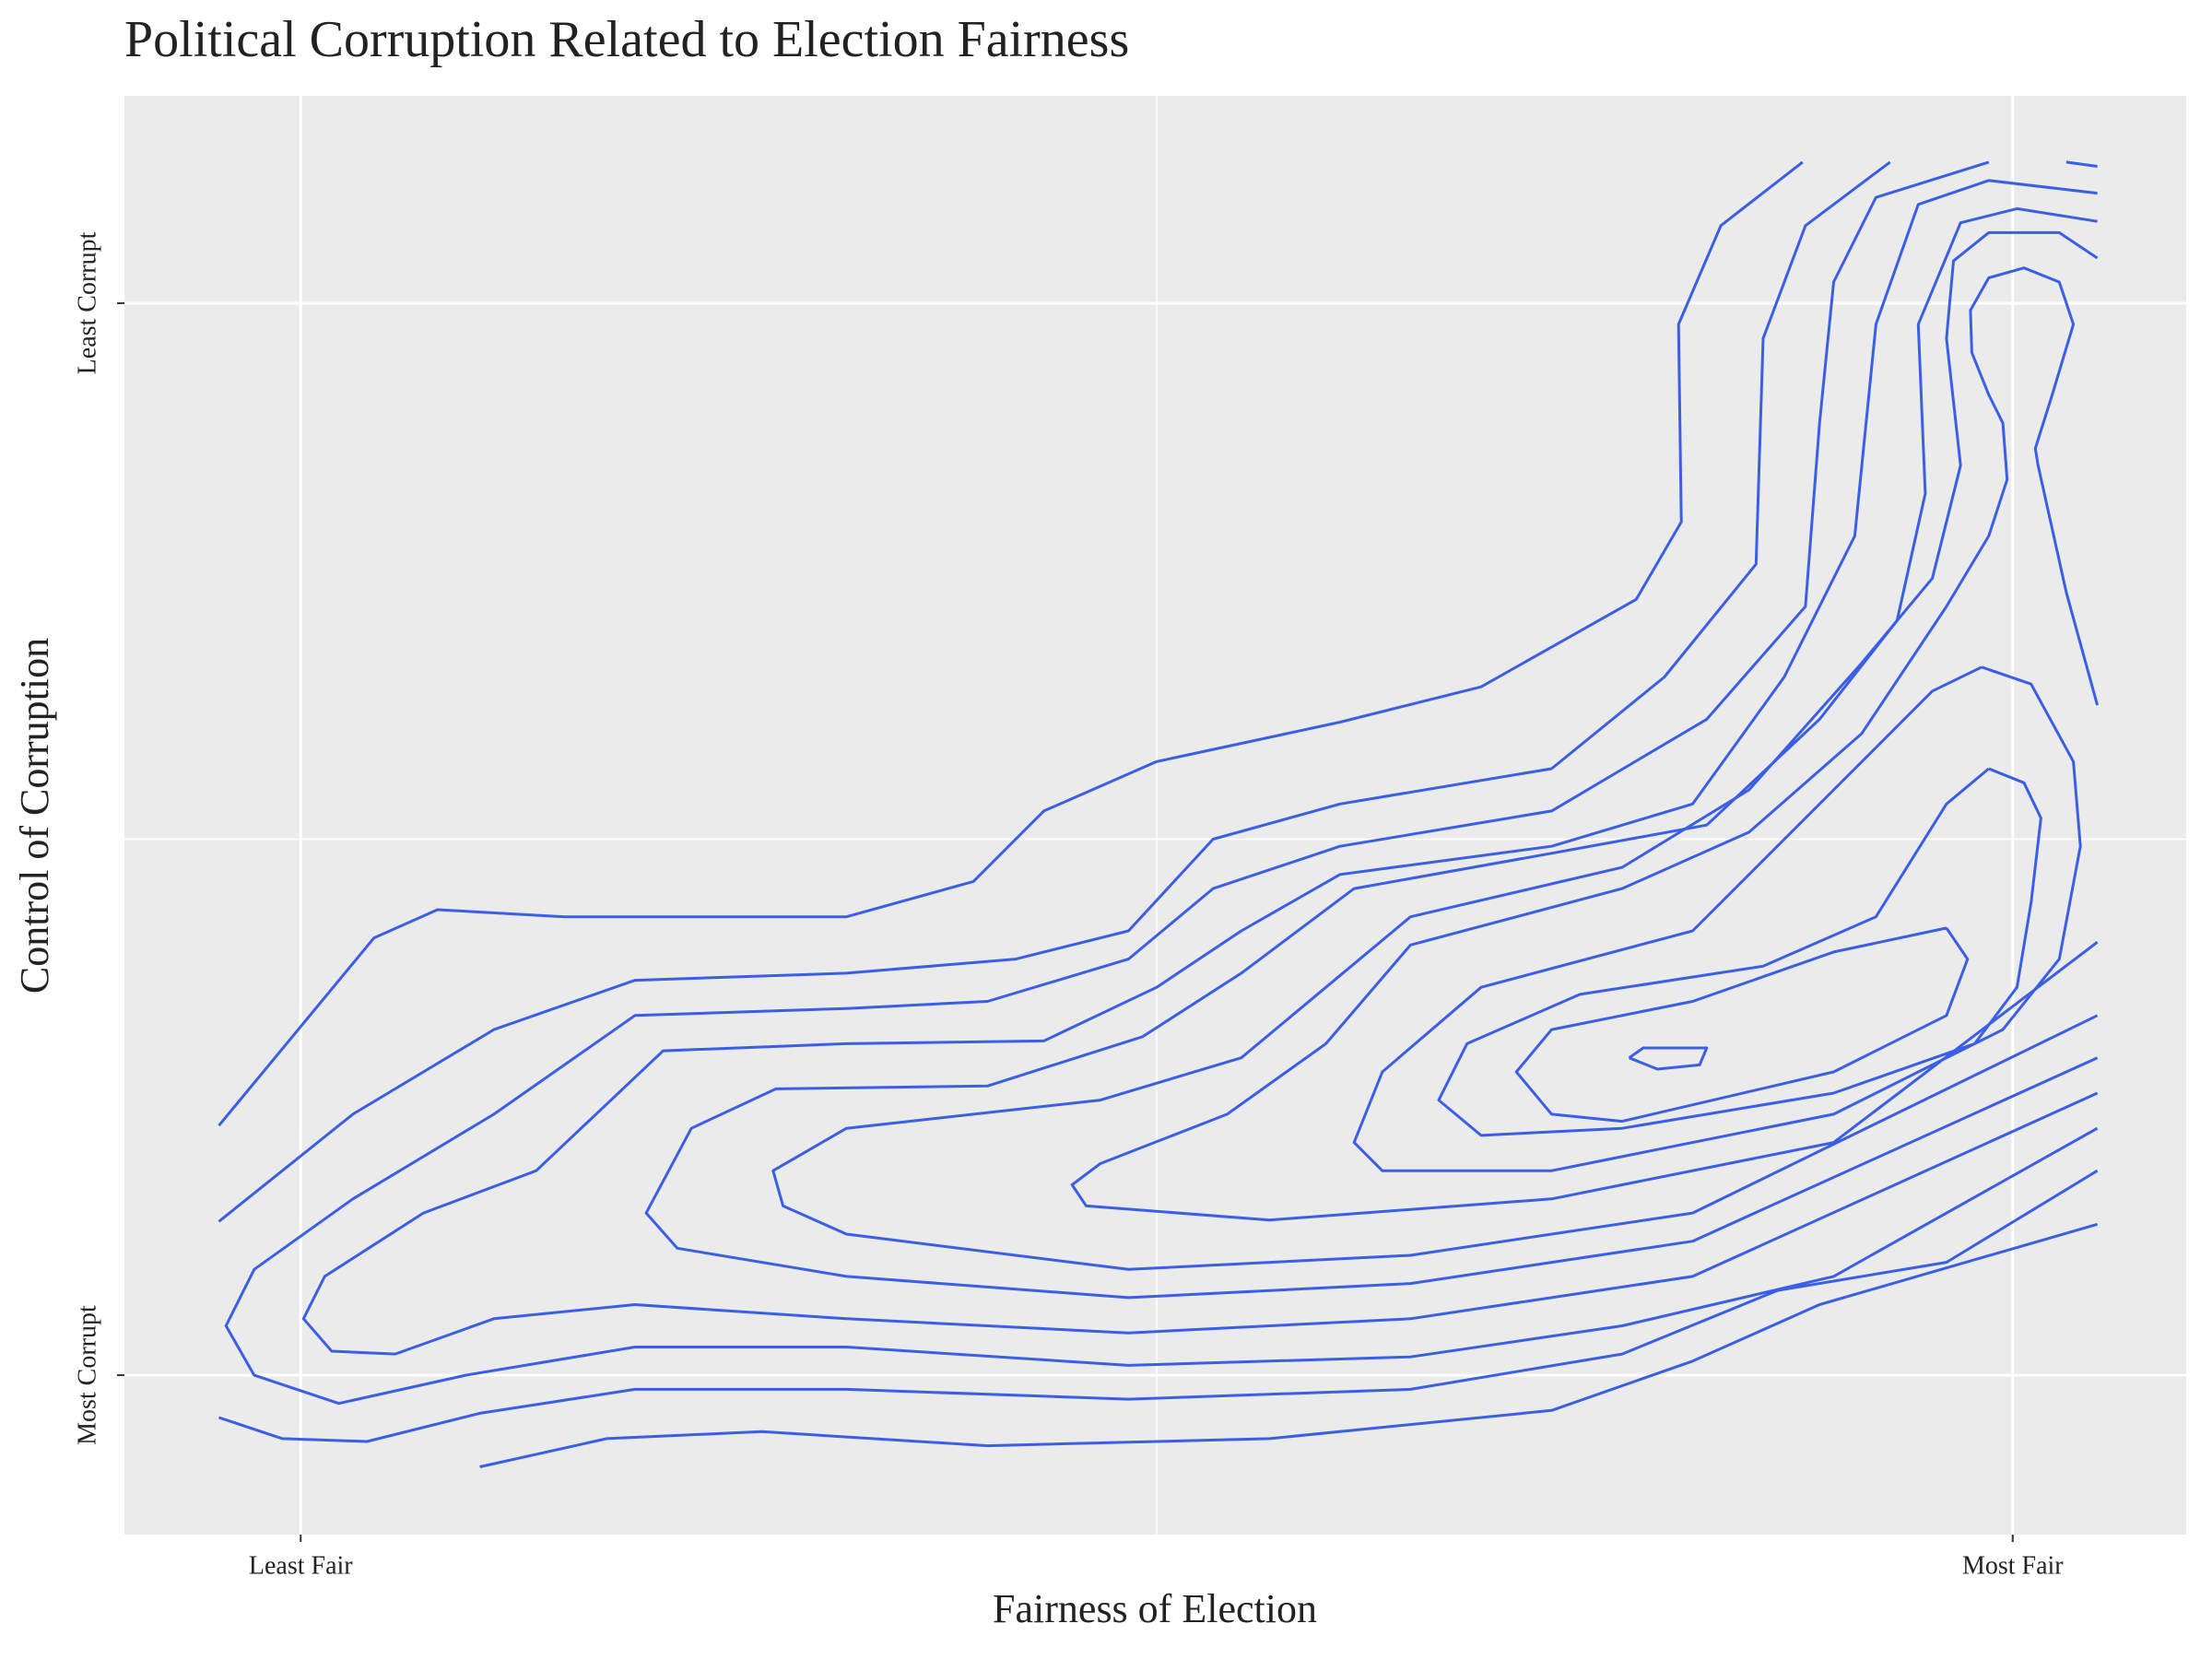 The width and height of the screenshot is (2212, 1659). I want to click on y-axis-title: Control of Corruption, so click(34, 816).